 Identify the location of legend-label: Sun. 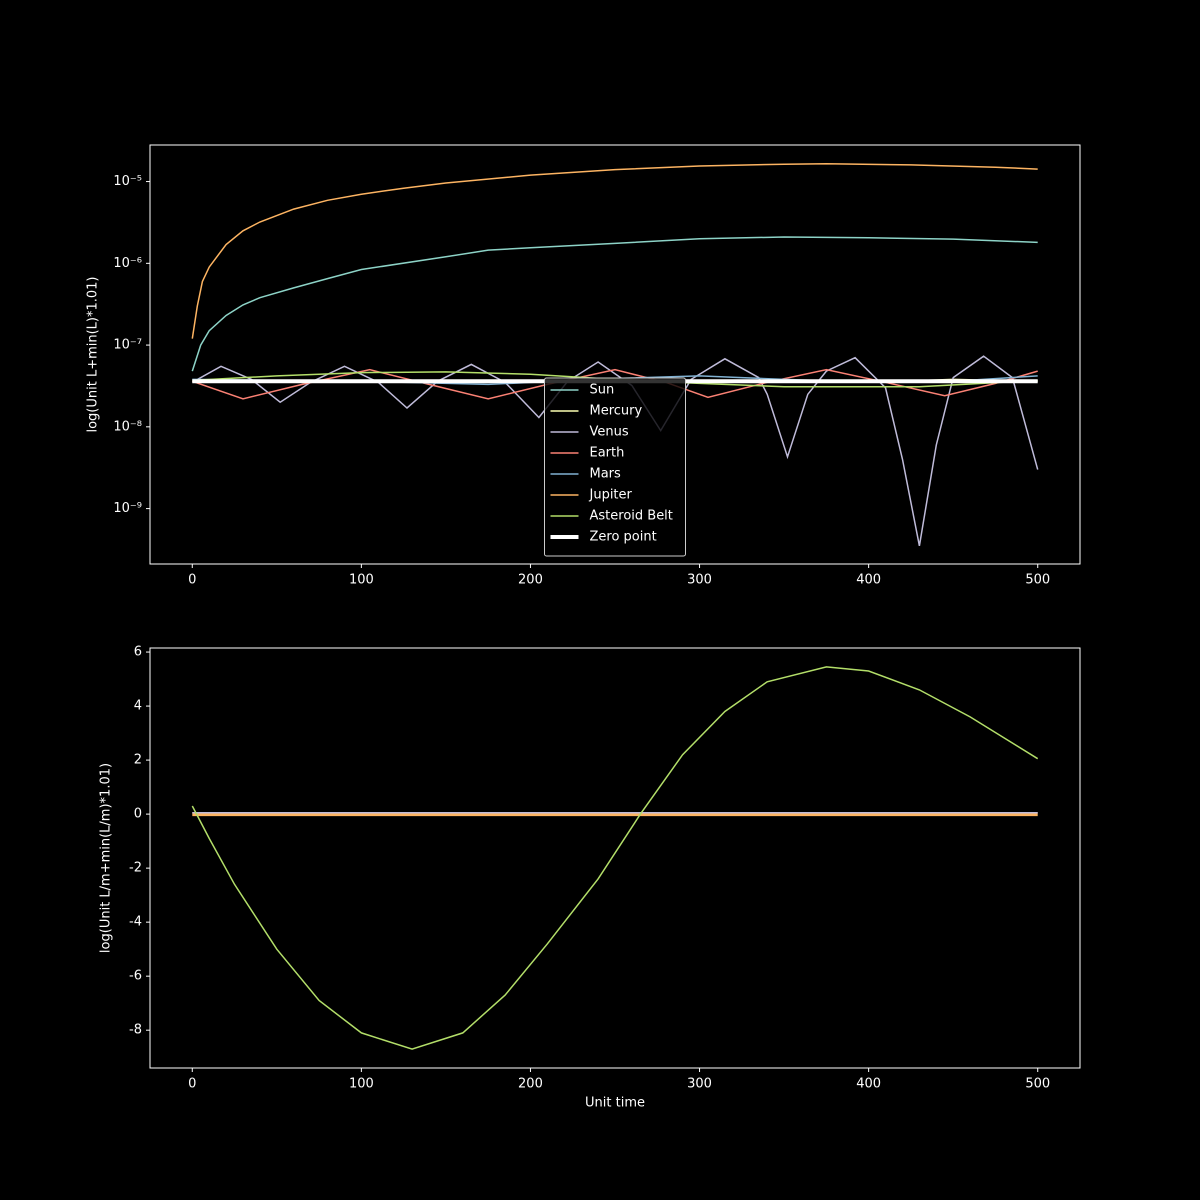
(602, 390).